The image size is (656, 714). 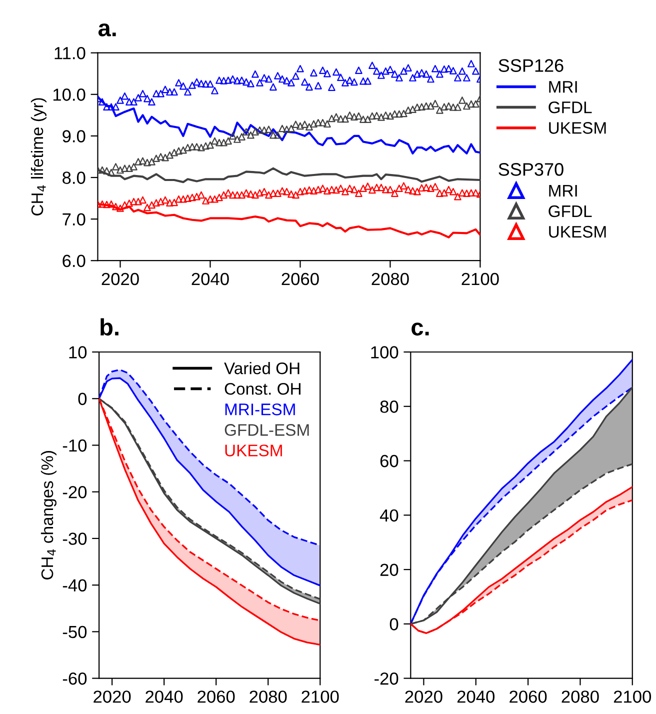 What do you see at coordinates (74, 678) in the screenshot?
I see `y-tick-label: -60` at bounding box center [74, 678].